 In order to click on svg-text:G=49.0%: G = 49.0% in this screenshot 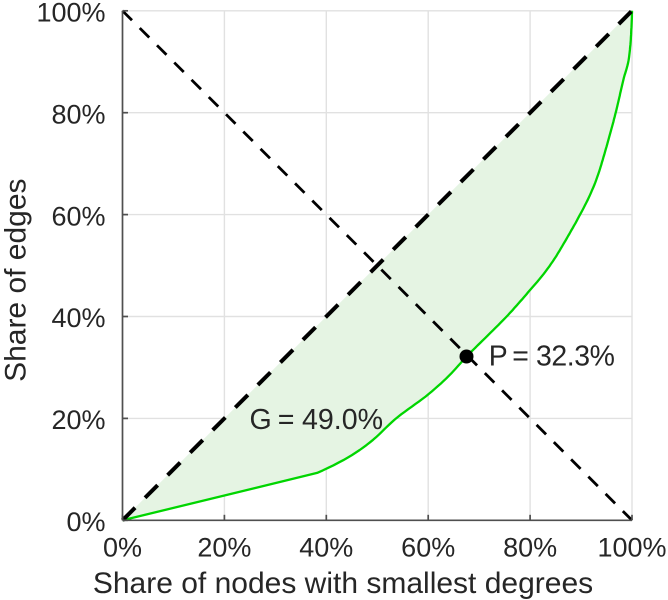, I will do `click(317, 420)`.